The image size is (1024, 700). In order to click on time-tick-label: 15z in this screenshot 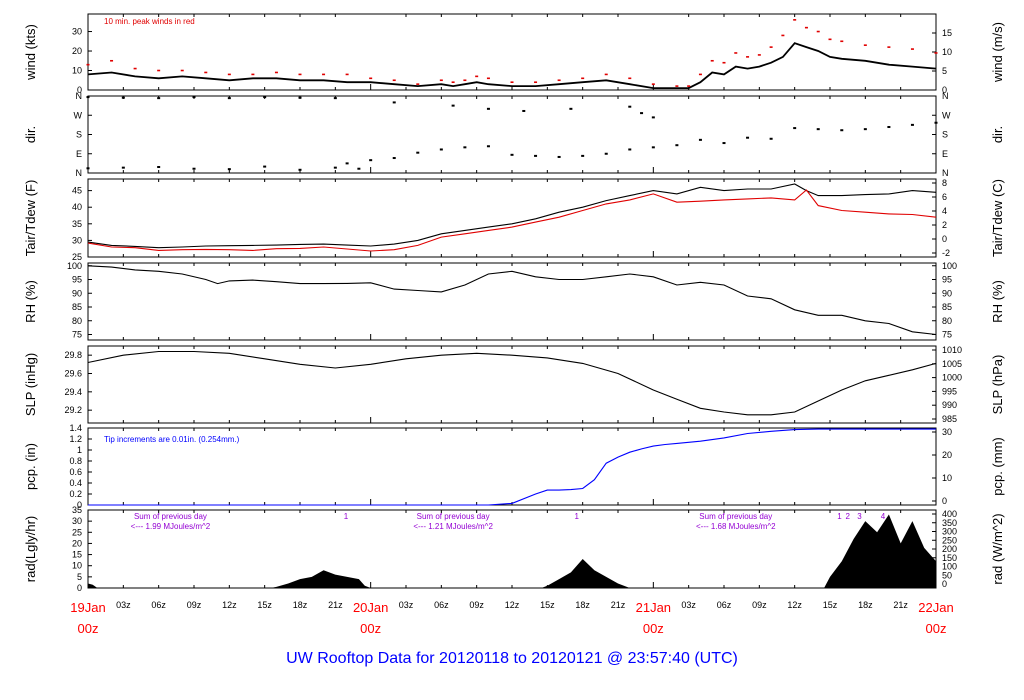, I will do `click(547, 605)`.